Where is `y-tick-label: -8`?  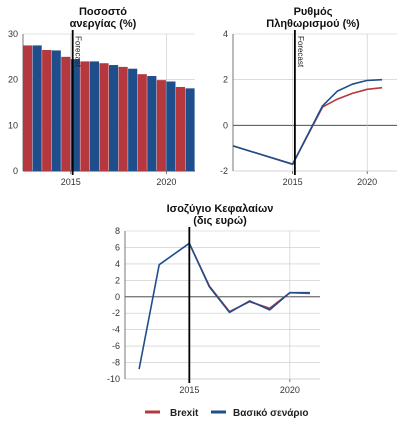 y-tick-label: -8 is located at coordinates (116, 363).